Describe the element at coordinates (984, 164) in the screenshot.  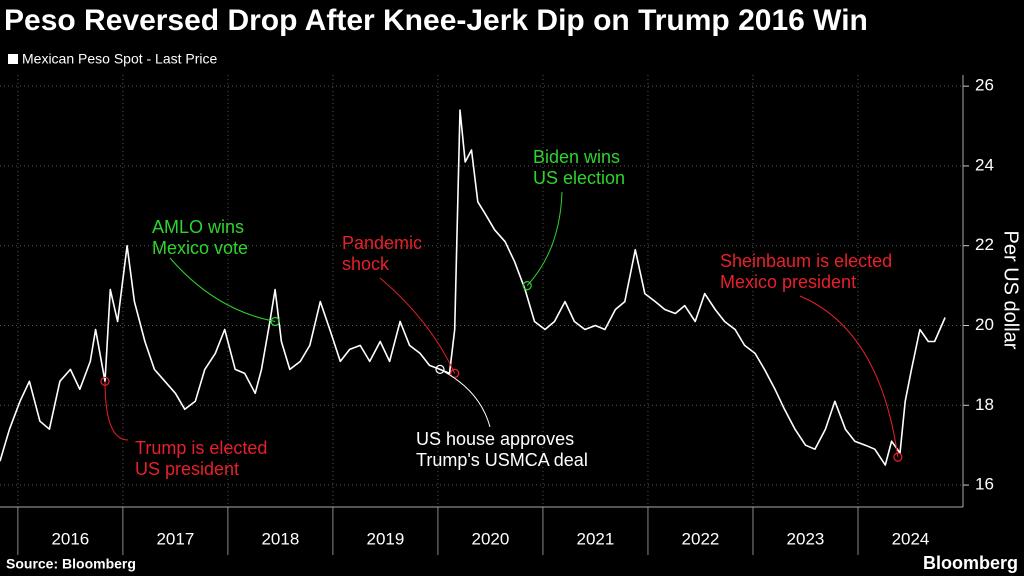
I see `y-tick-label: 24` at that location.